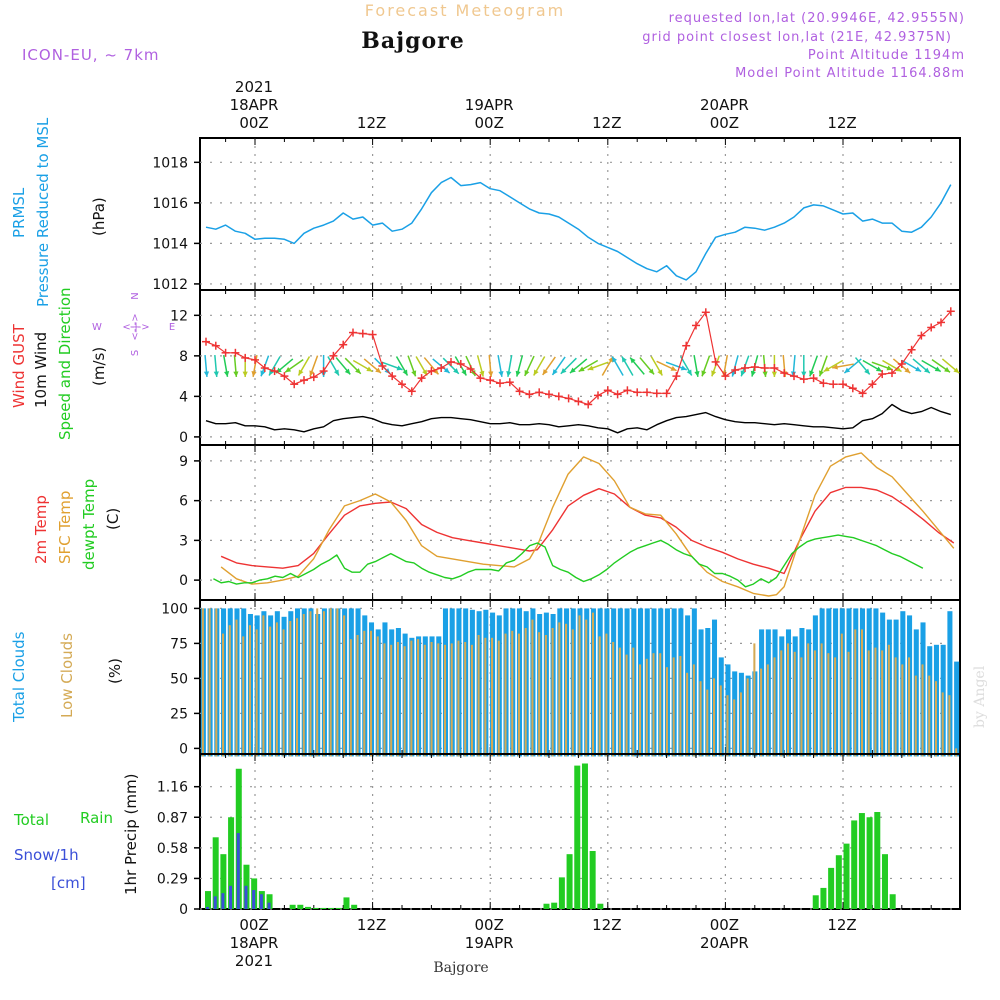 The height and width of the screenshot is (1000, 1000). What do you see at coordinates (957, 709) in the screenshot?
I see `total-cloud-bar` at bounding box center [957, 709].